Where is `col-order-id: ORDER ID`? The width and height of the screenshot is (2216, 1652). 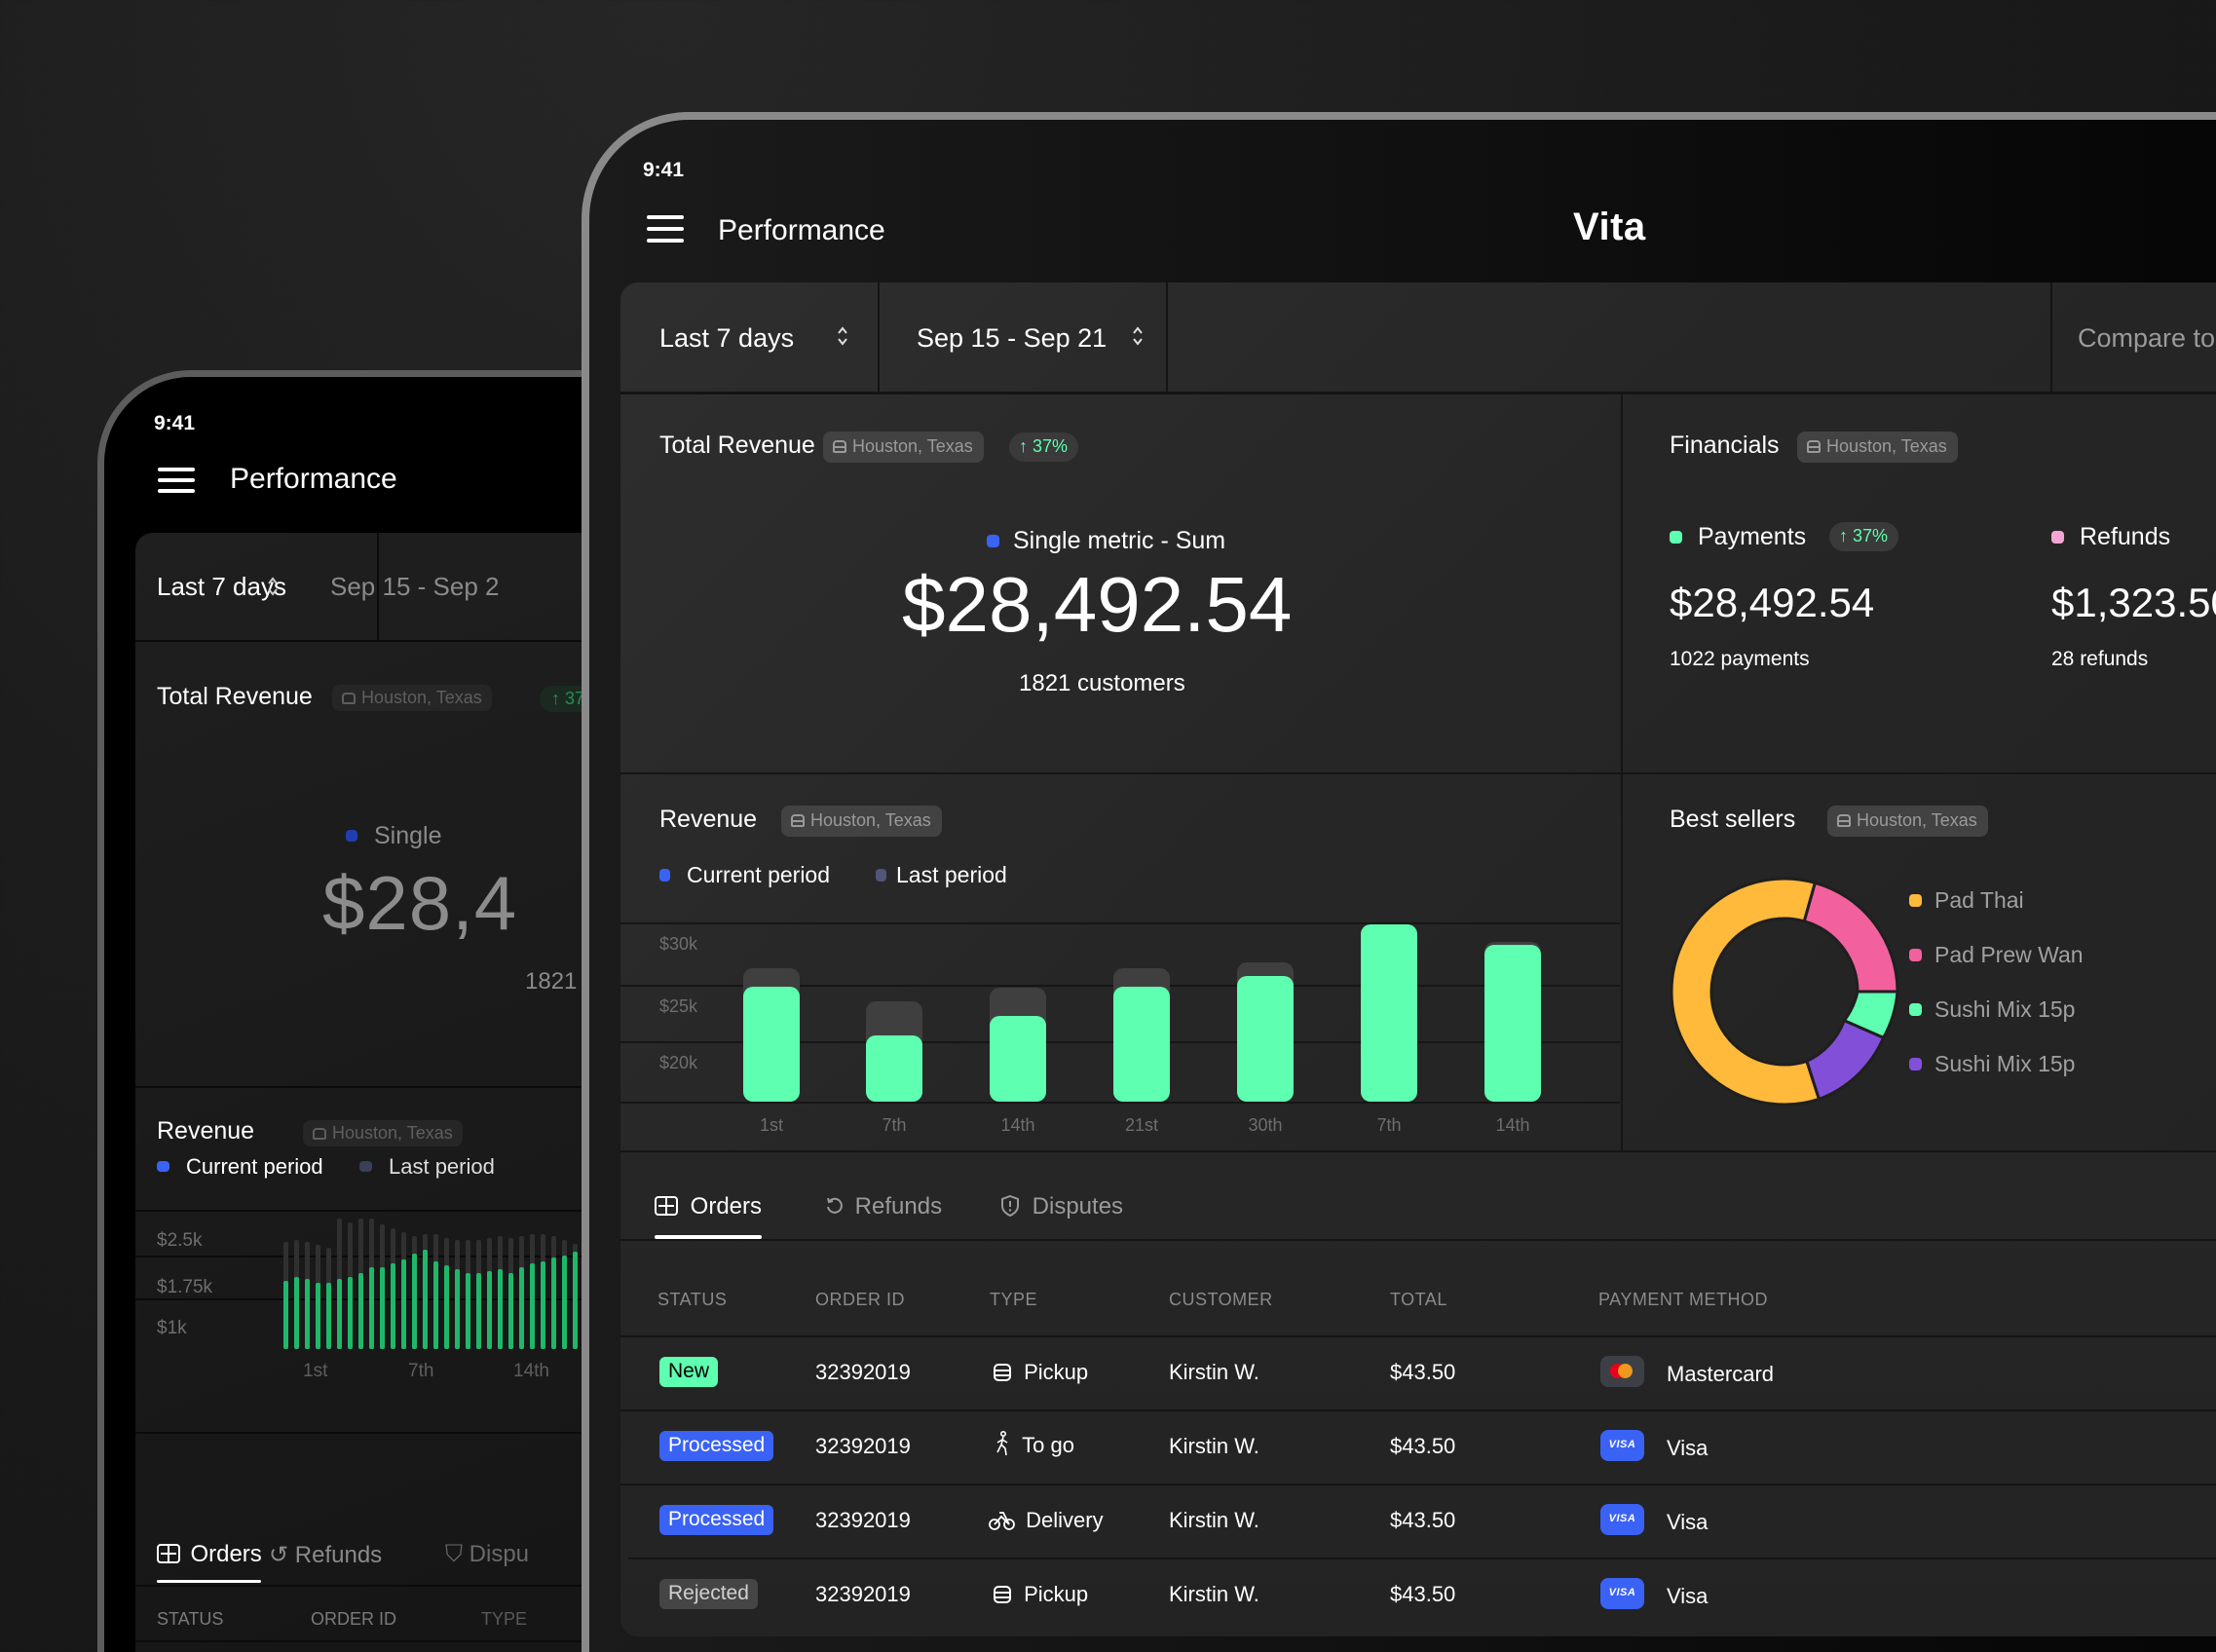
col-order-id: ORDER ID is located at coordinates (860, 1299).